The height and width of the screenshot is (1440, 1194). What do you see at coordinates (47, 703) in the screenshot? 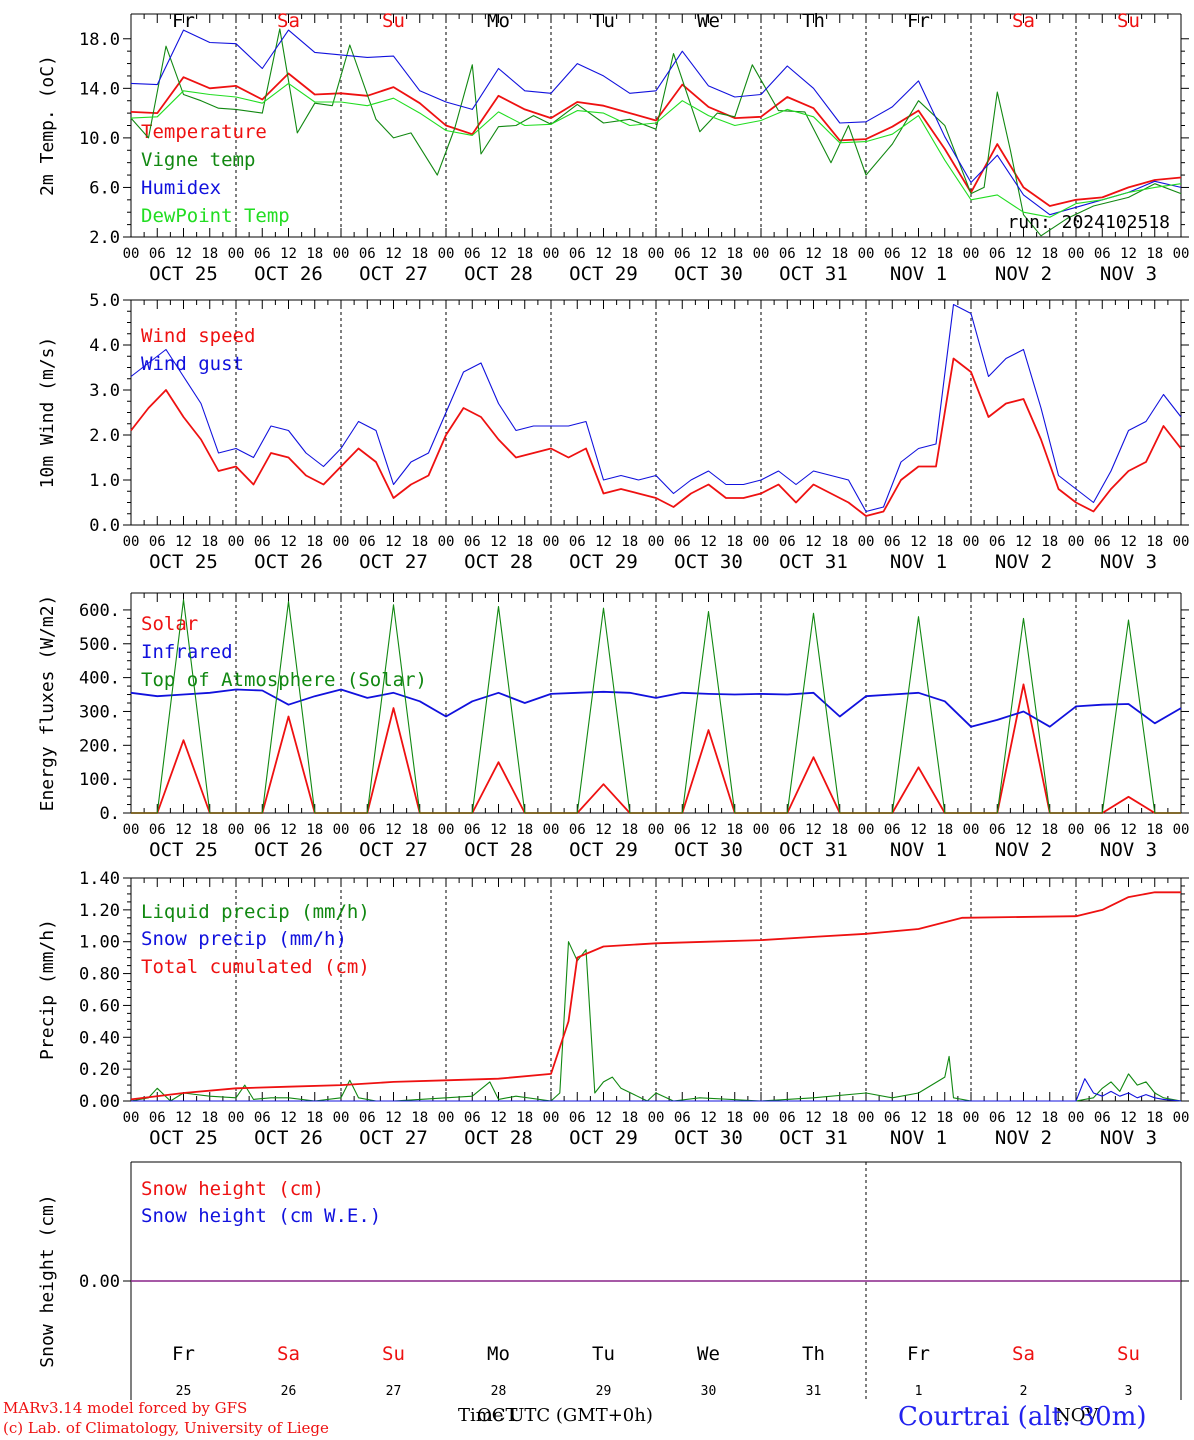
I see `energy-y-axis-label: Energy fluxes (W/m2)` at bounding box center [47, 703].